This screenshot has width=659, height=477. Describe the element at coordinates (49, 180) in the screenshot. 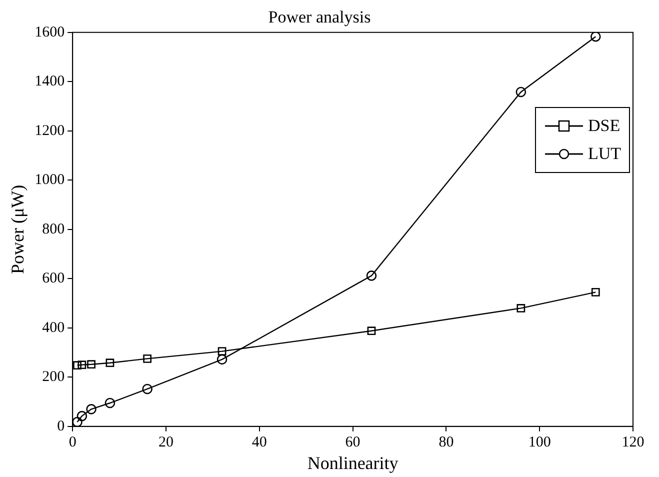

I see `y-tick-label: 1000` at that location.